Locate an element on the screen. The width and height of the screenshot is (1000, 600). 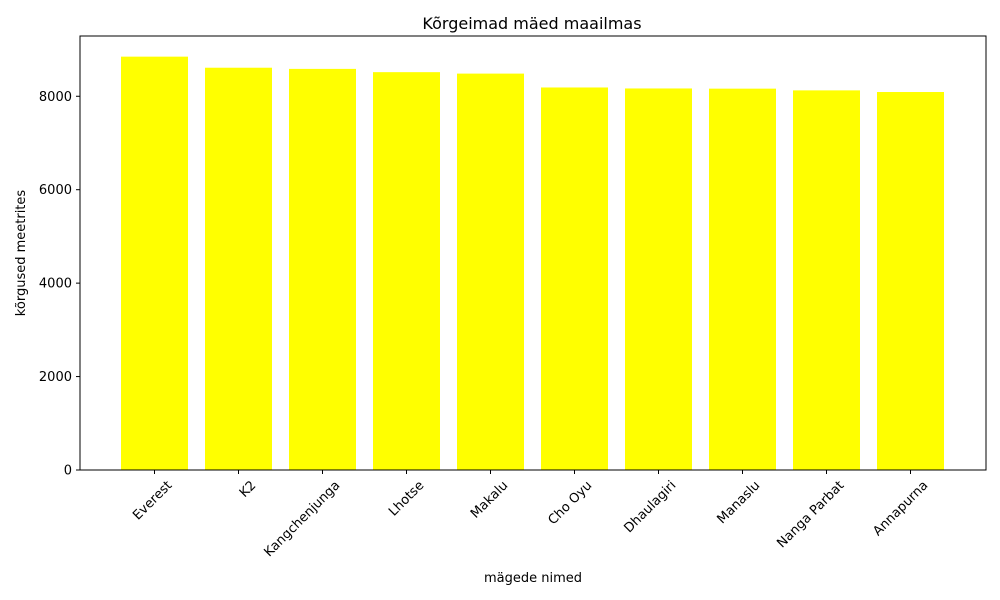
bar-nanga-parbat is located at coordinates (826, 280).